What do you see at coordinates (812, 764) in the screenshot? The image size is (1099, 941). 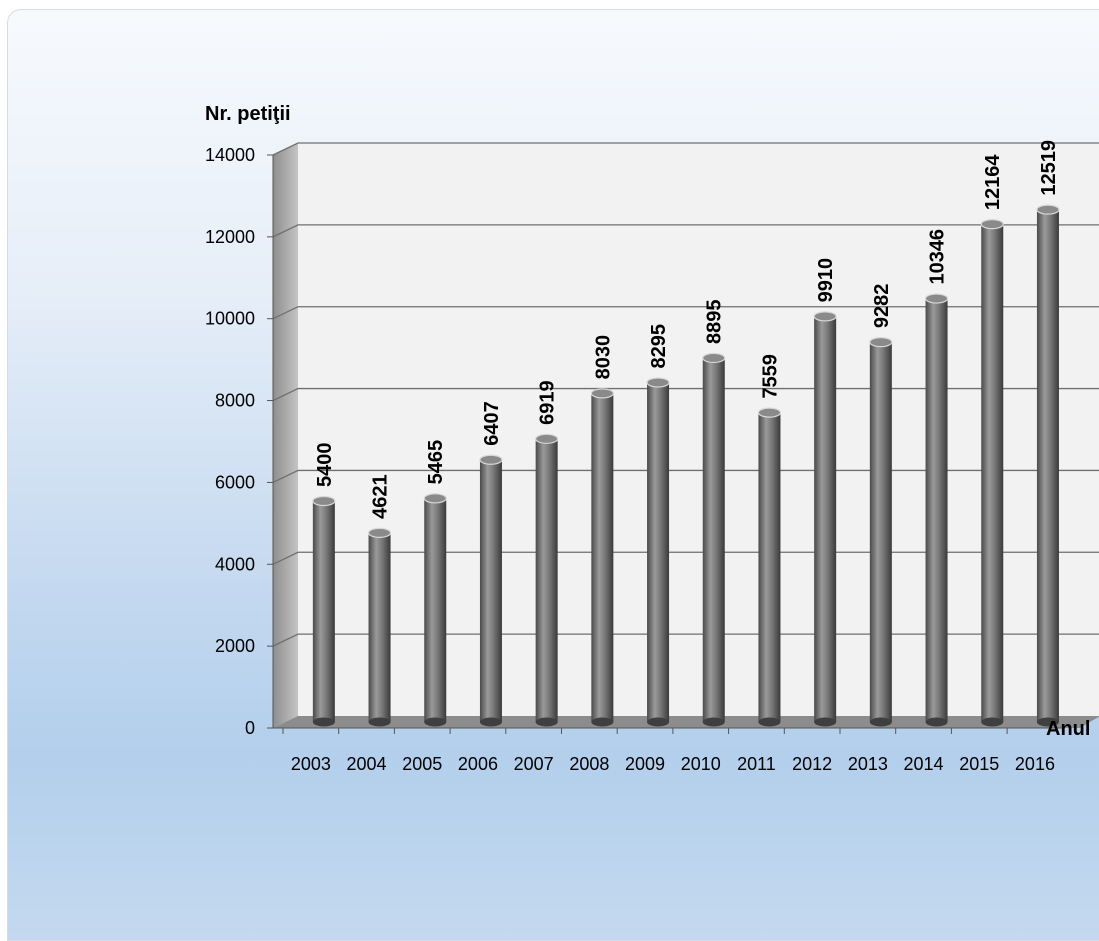 I see `x-tick-label: 2012` at bounding box center [812, 764].